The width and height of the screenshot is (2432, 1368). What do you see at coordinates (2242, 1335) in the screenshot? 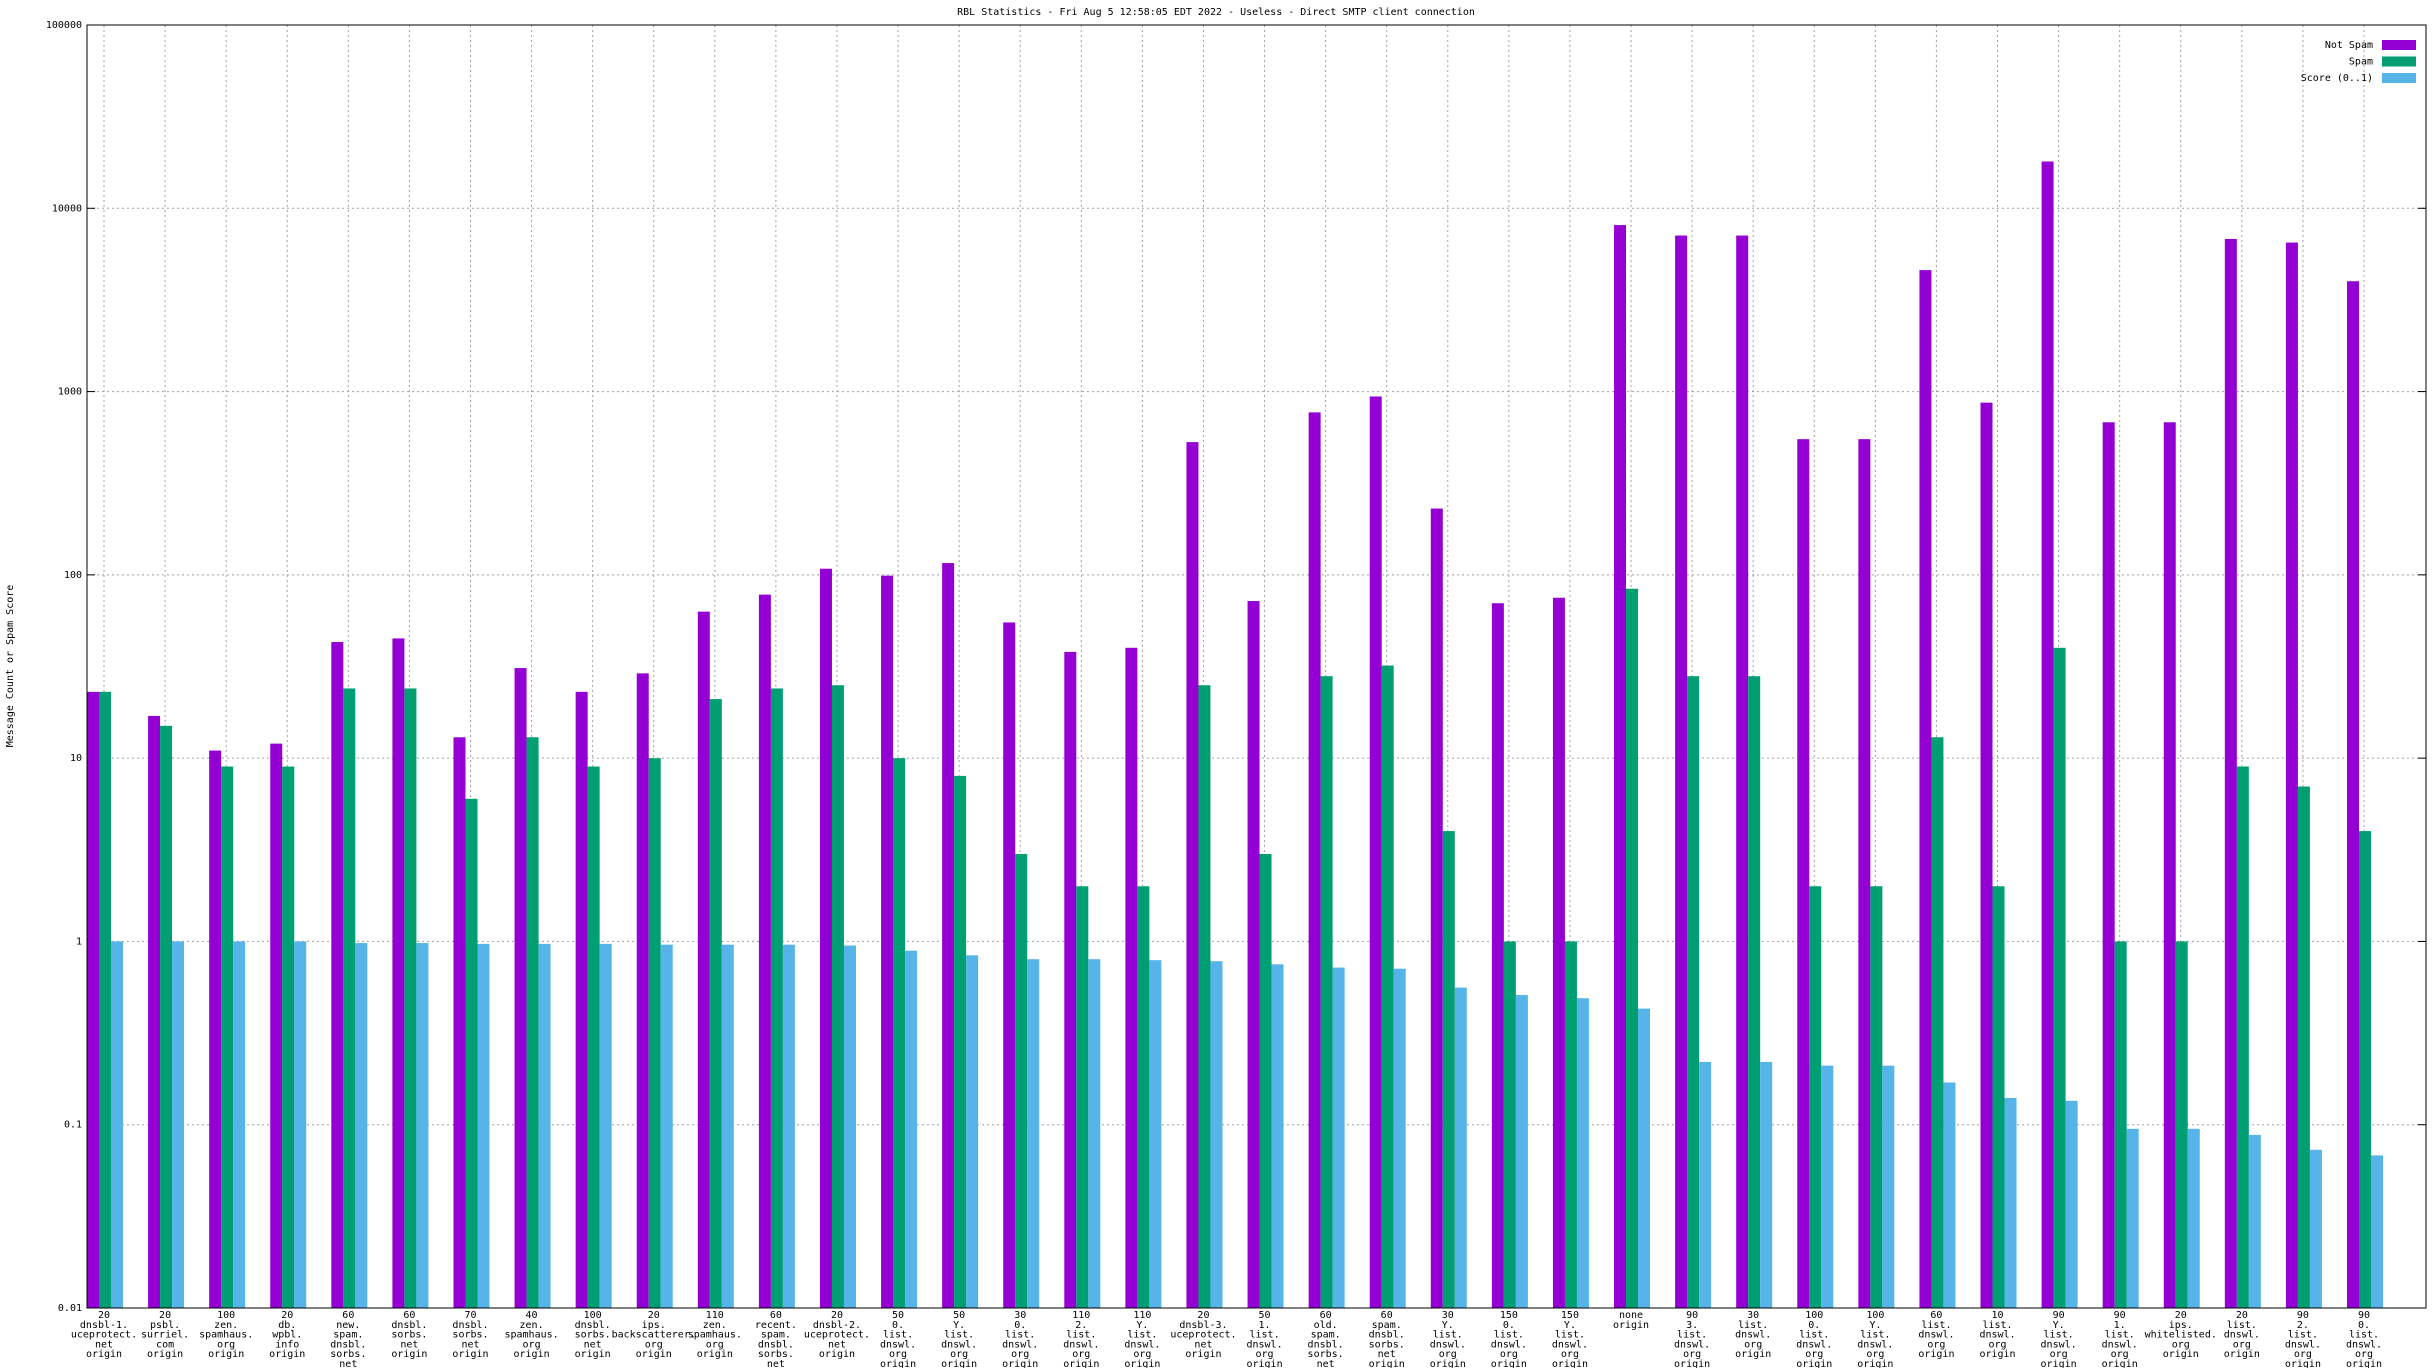
I see `x-tick-label: 20 list. dnswl. org origin` at bounding box center [2242, 1335].